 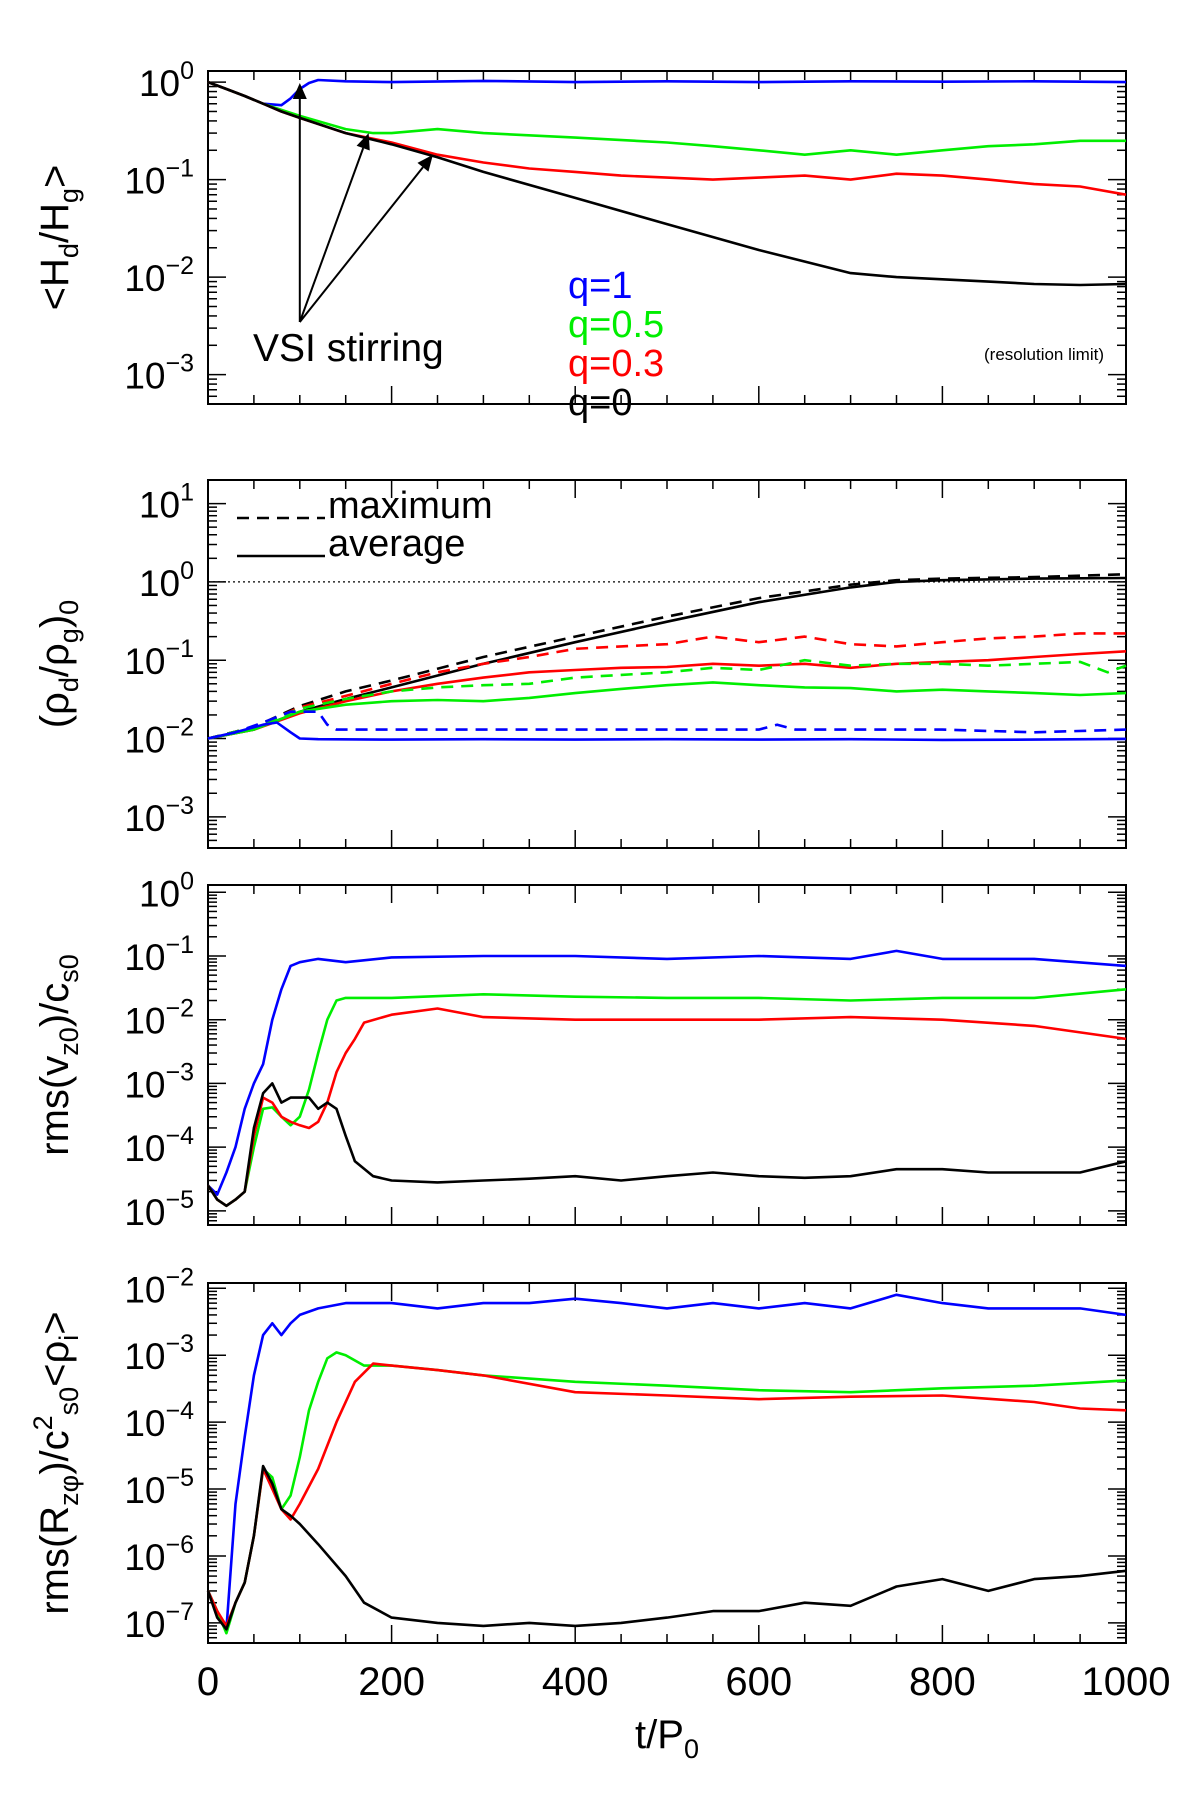 What do you see at coordinates (659, 1735) in the screenshot?
I see `x-axis-label-main: t/P` at bounding box center [659, 1735].